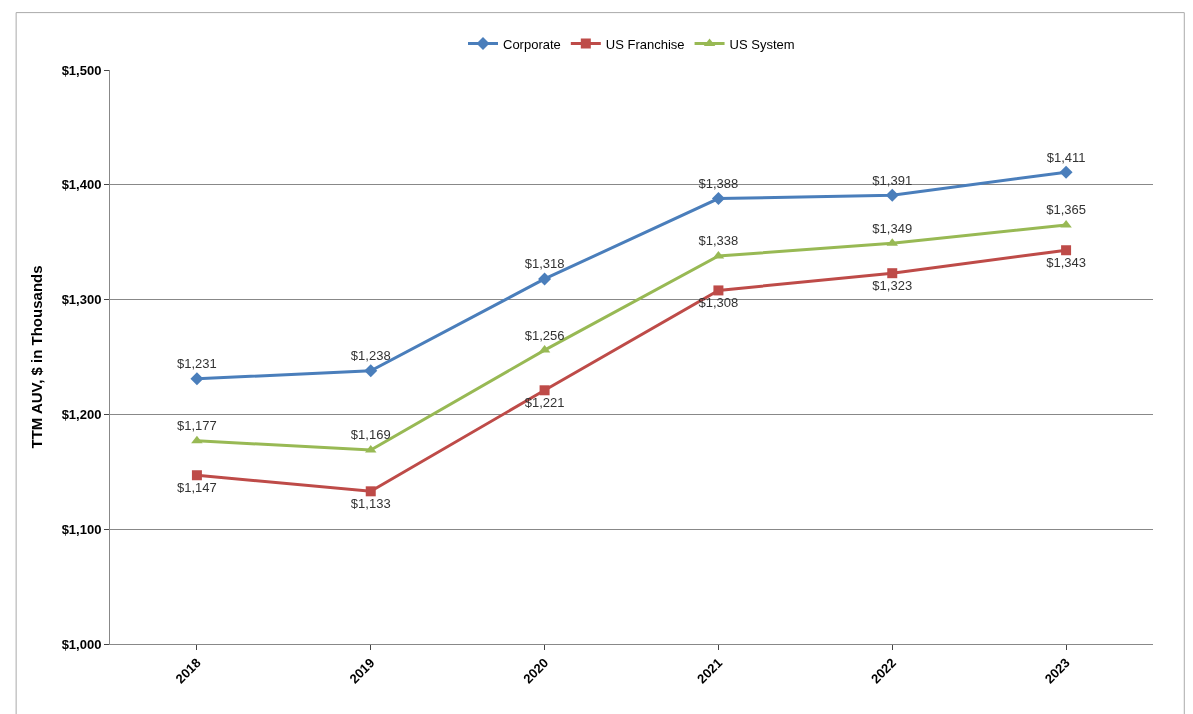 Image resolution: width=1193 pixels, height=714 pixels. I want to click on y-tick-label: $1,500, so click(81, 70).